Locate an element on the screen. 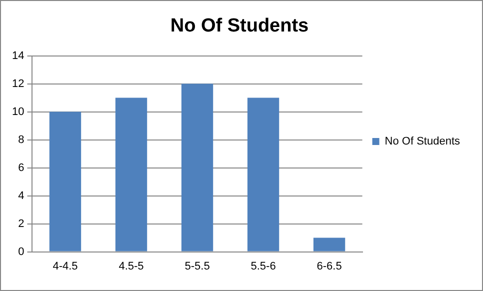 This screenshot has width=483, height=291. y-tick-label: 12 is located at coordinates (18, 84).